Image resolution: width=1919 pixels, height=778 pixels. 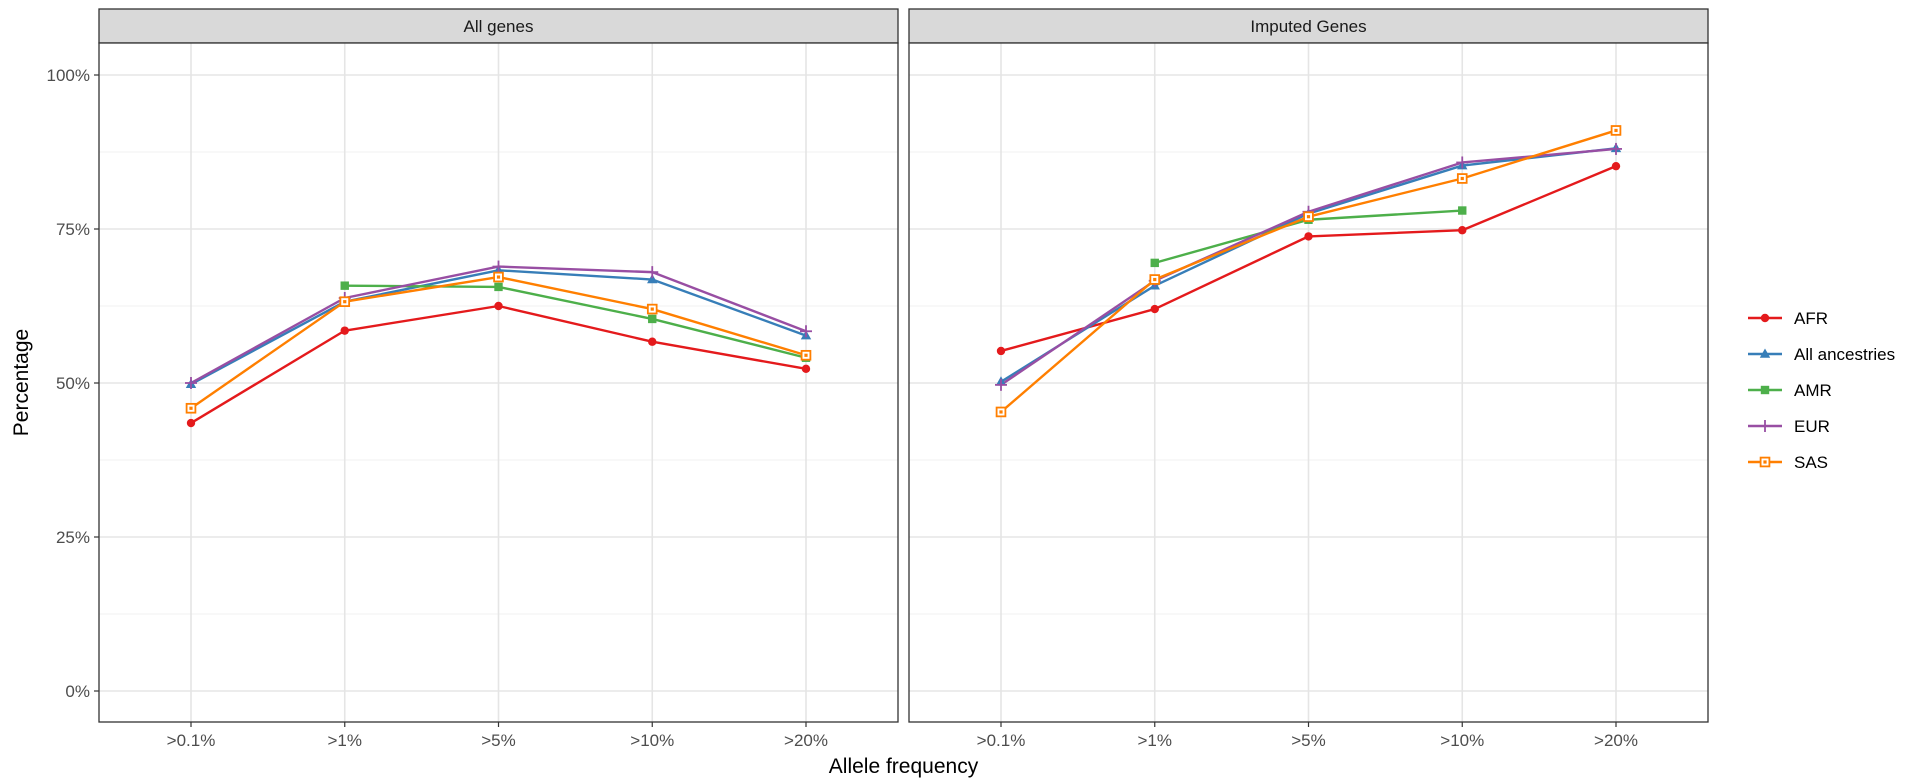 I want to click on legend-item: SAS, so click(x=1788, y=462).